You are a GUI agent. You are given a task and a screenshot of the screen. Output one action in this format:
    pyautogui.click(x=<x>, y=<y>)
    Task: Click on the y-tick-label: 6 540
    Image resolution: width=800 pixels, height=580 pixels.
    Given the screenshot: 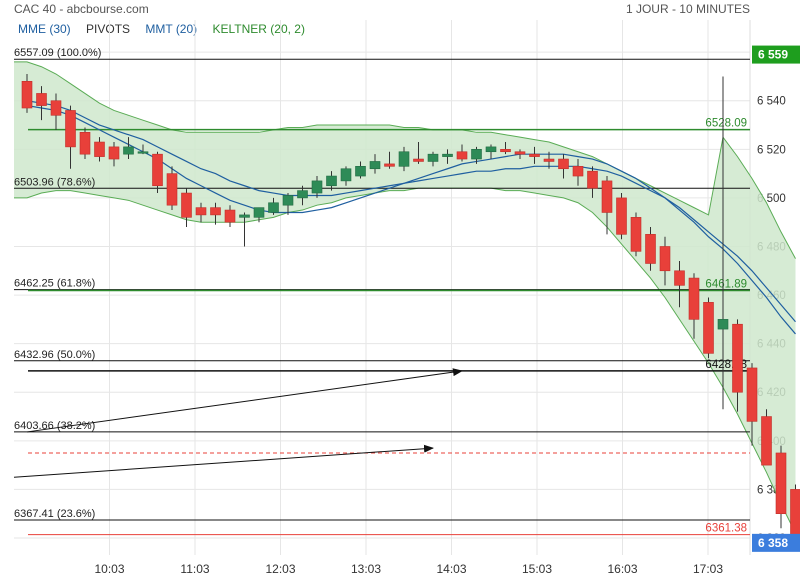 What is the action you would take?
    pyautogui.click(x=771, y=102)
    